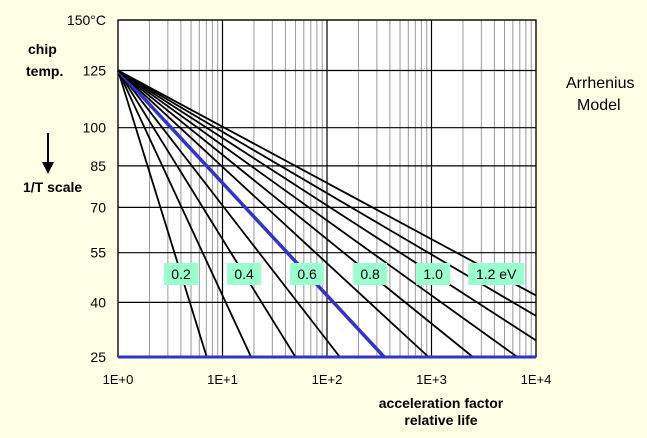  What do you see at coordinates (98, 357) in the screenshot?
I see `y-tick-label: 25` at bounding box center [98, 357].